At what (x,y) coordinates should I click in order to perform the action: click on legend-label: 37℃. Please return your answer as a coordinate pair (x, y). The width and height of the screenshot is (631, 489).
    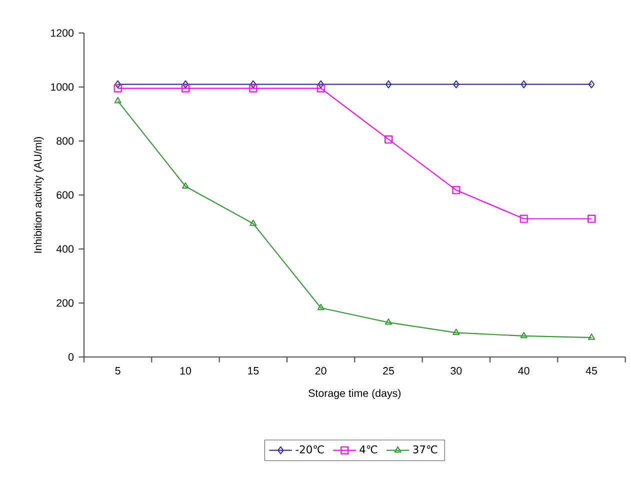
    Looking at the image, I should click on (425, 449).